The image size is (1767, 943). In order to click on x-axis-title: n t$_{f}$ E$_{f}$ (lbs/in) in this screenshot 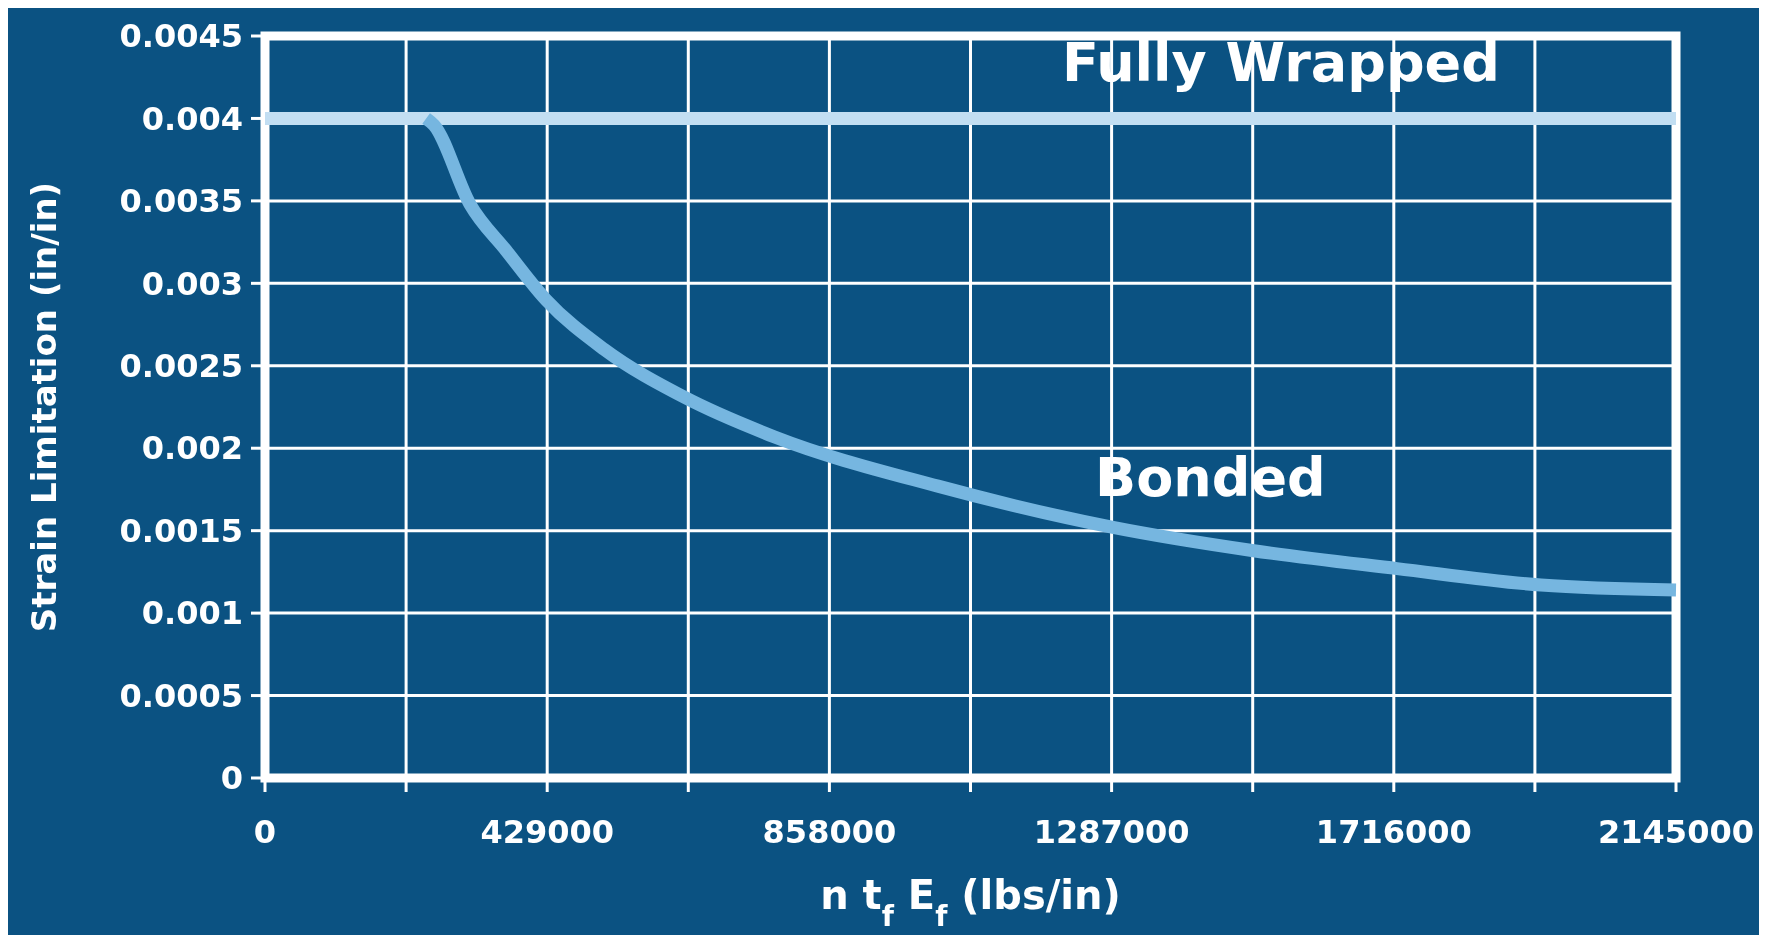, I will do `click(970, 902)`.